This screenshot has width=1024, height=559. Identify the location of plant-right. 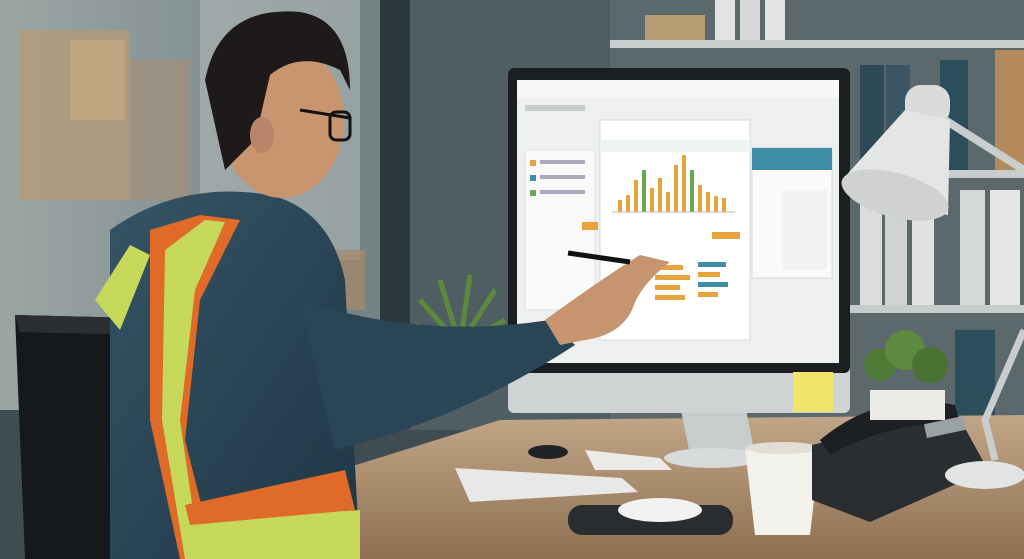
(906, 375).